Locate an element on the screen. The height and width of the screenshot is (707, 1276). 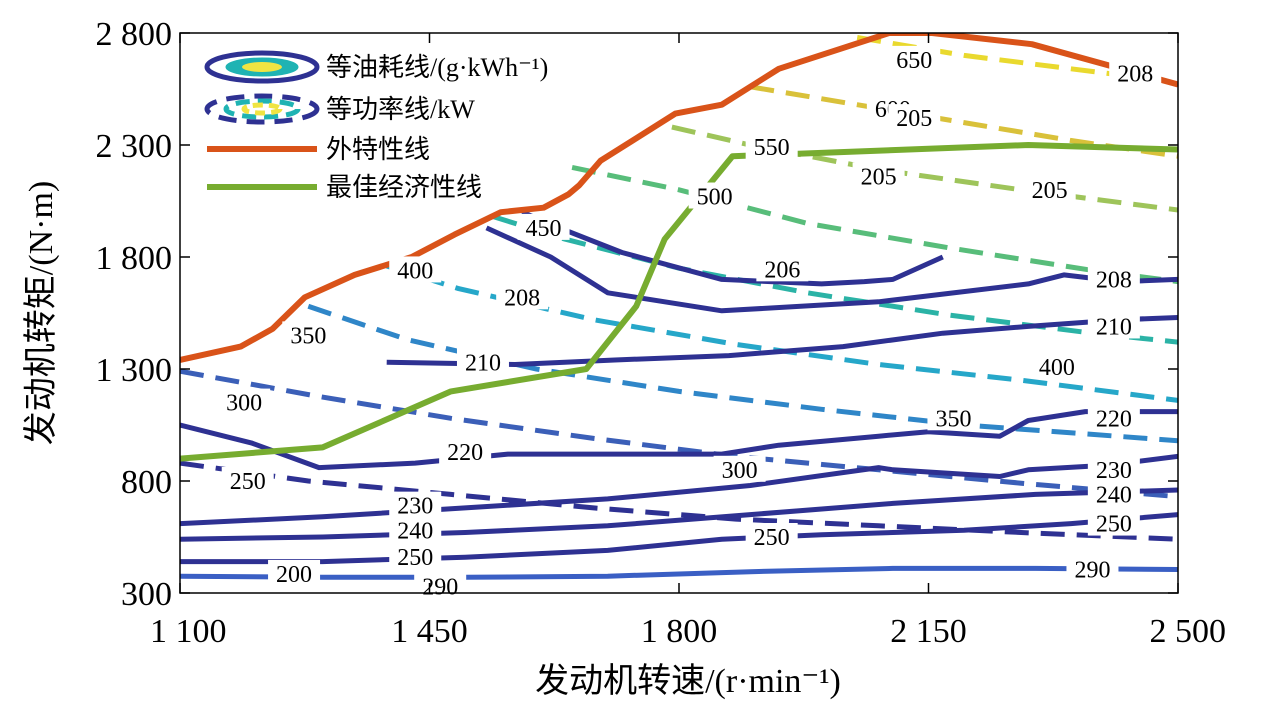
legend-label-external: 外特性线 is located at coordinates (378, 149).